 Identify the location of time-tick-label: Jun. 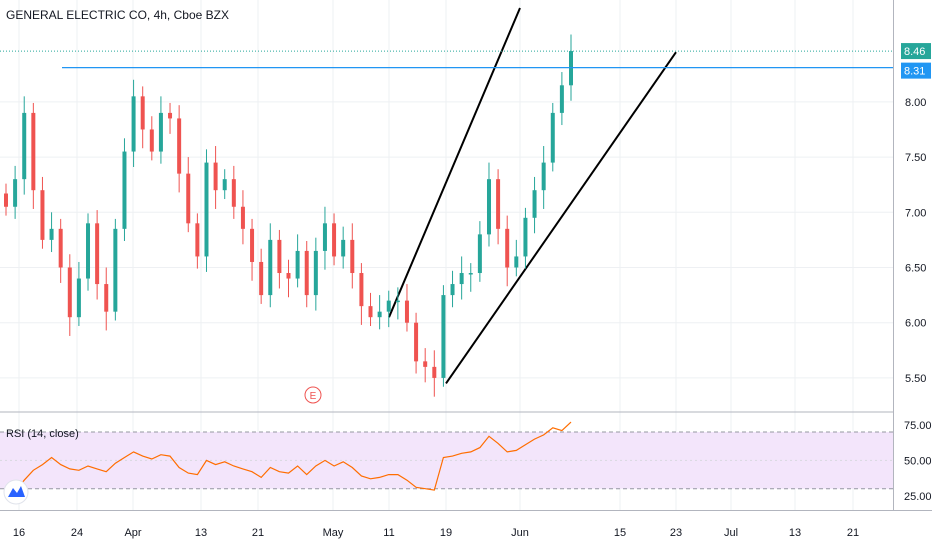
(520, 533).